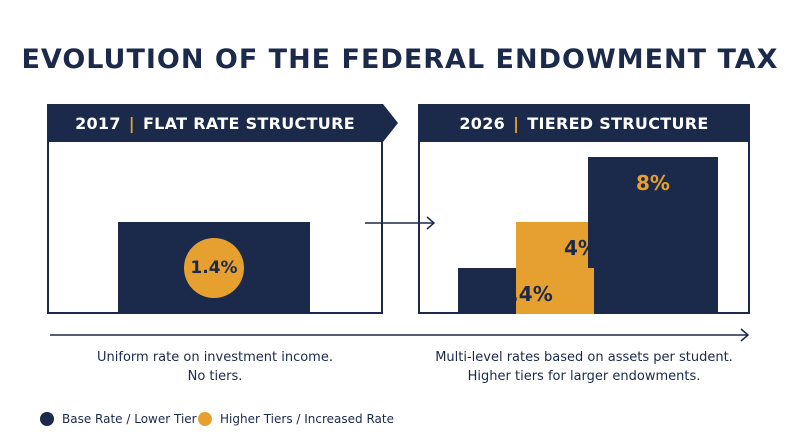  I want to click on flat-rate-year: 2017, so click(98, 123).